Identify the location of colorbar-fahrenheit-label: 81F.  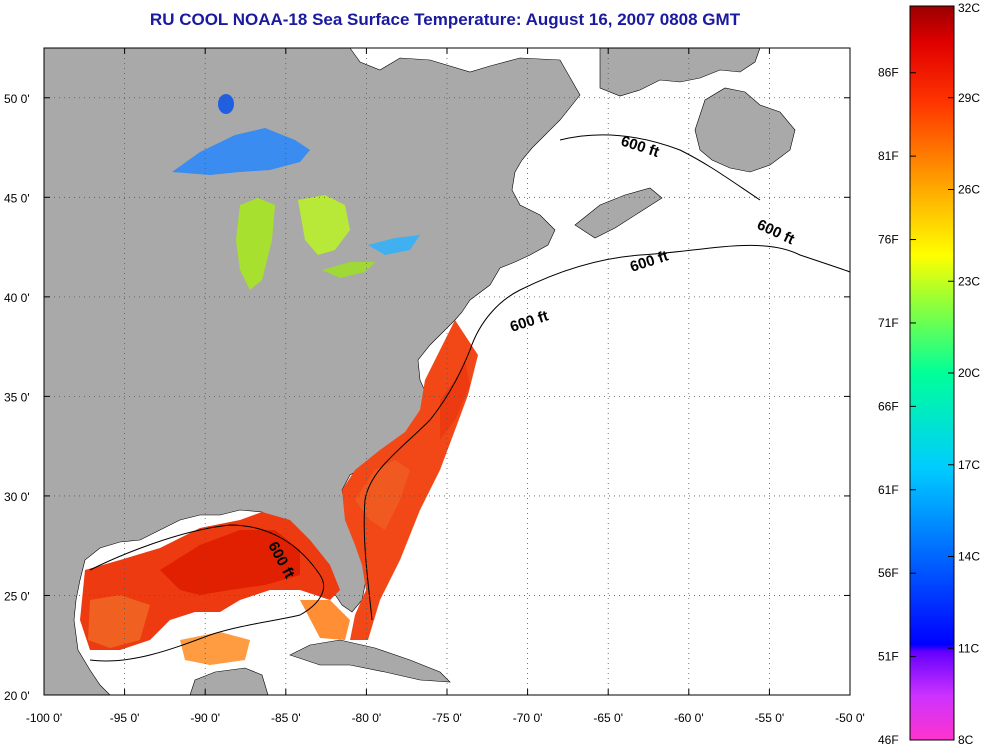
(888, 156).